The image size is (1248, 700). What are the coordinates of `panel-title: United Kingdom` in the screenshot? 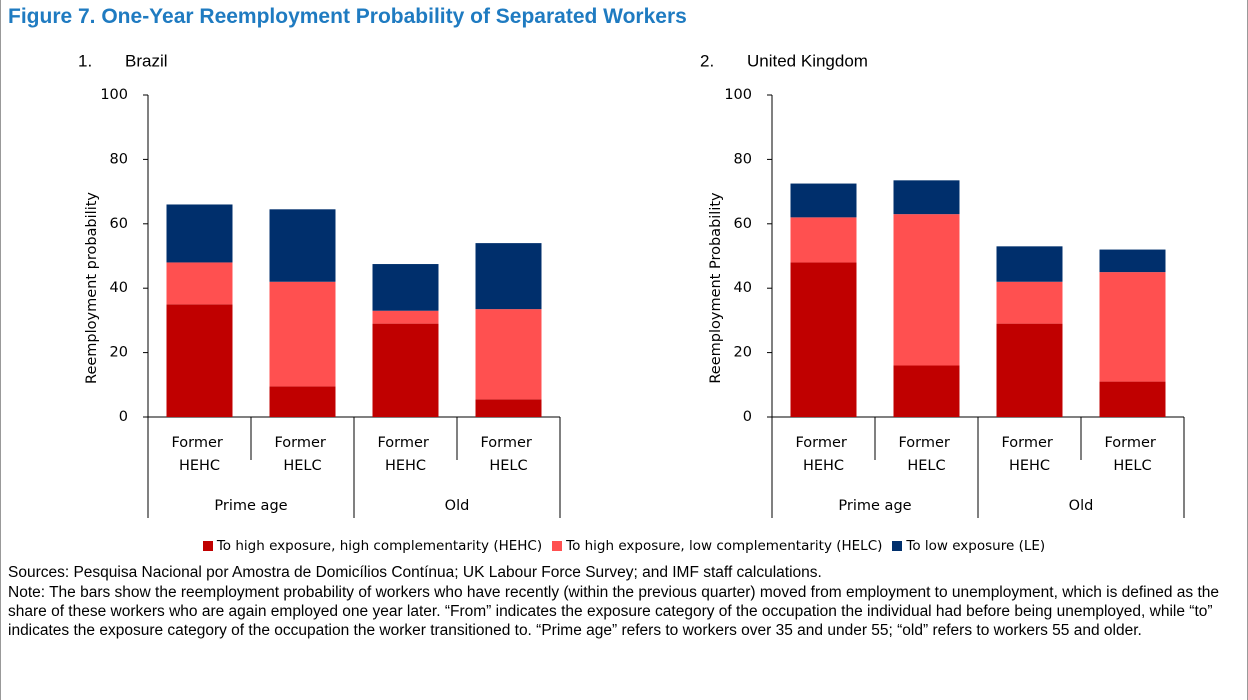 It's located at (807, 60).